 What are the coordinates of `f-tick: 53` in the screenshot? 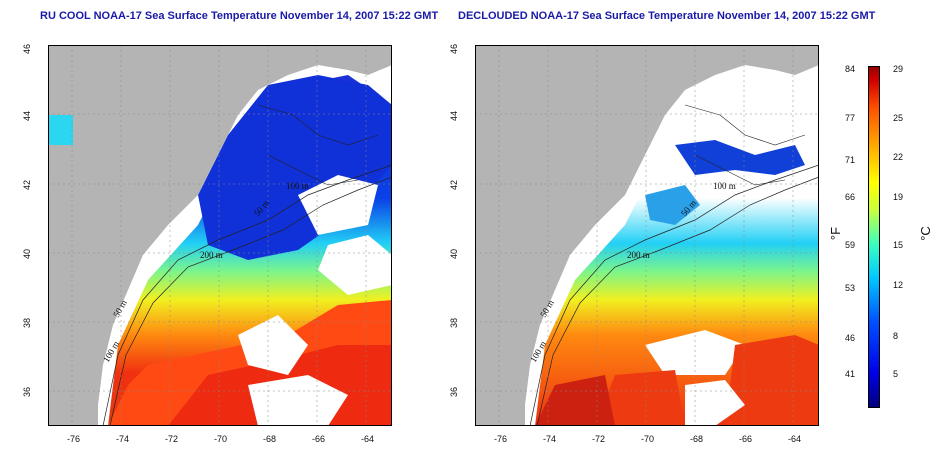 It's located at (850, 288).